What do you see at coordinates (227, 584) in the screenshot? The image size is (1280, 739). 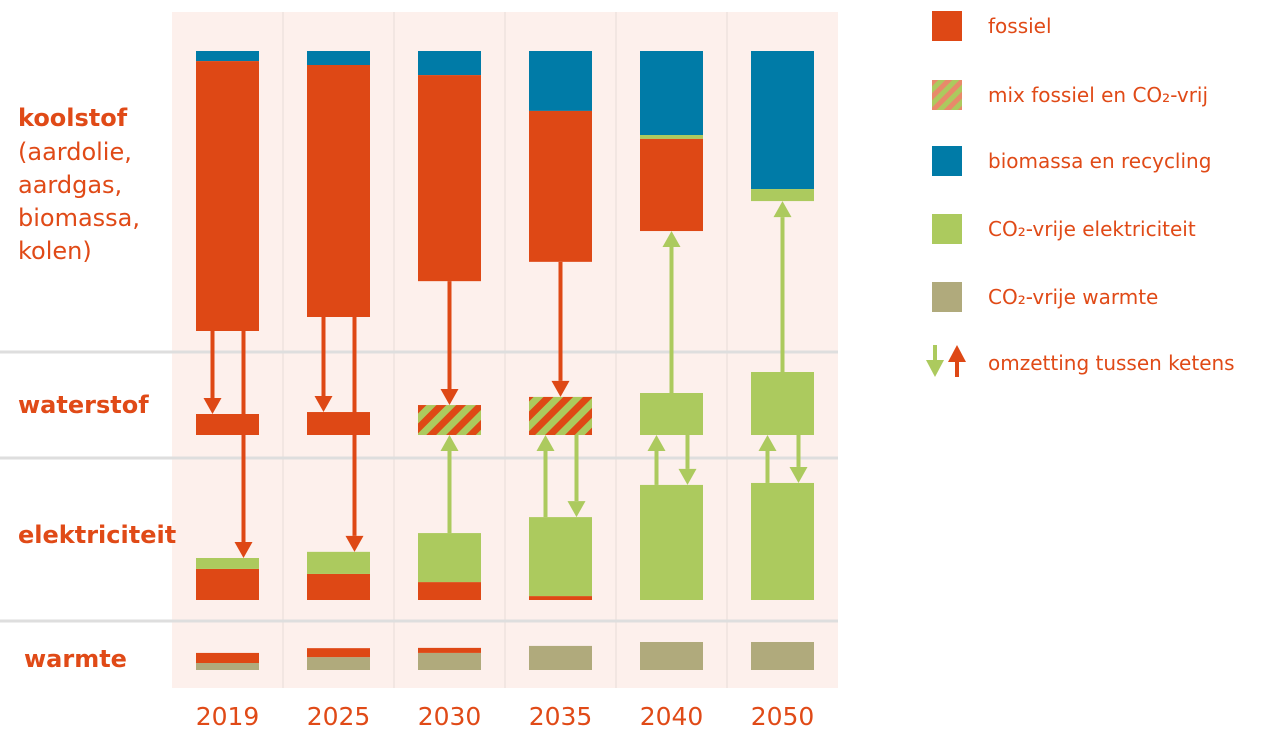 I see `bar-elektriciteit-2019-fossiel` at bounding box center [227, 584].